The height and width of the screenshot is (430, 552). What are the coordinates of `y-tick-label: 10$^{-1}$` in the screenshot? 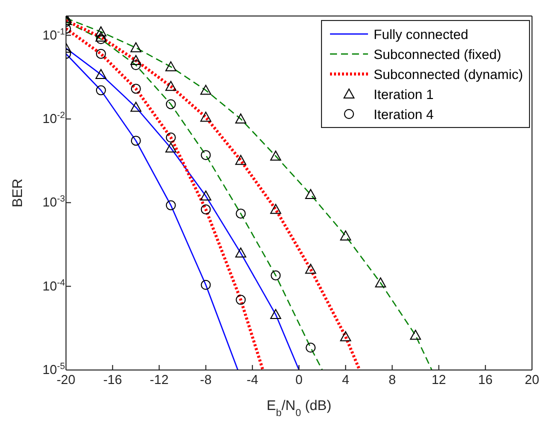 It's located at (53, 34).